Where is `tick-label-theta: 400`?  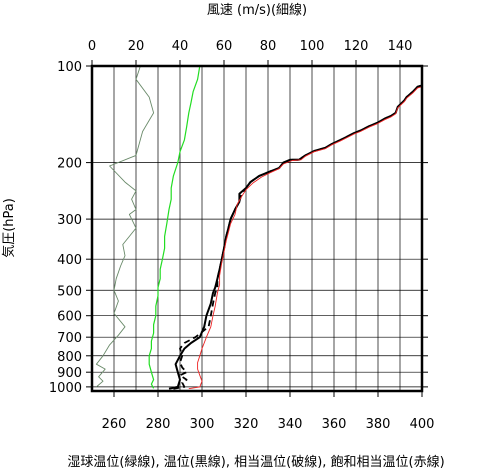
tick-label-theta: 400 is located at coordinates (422, 424).